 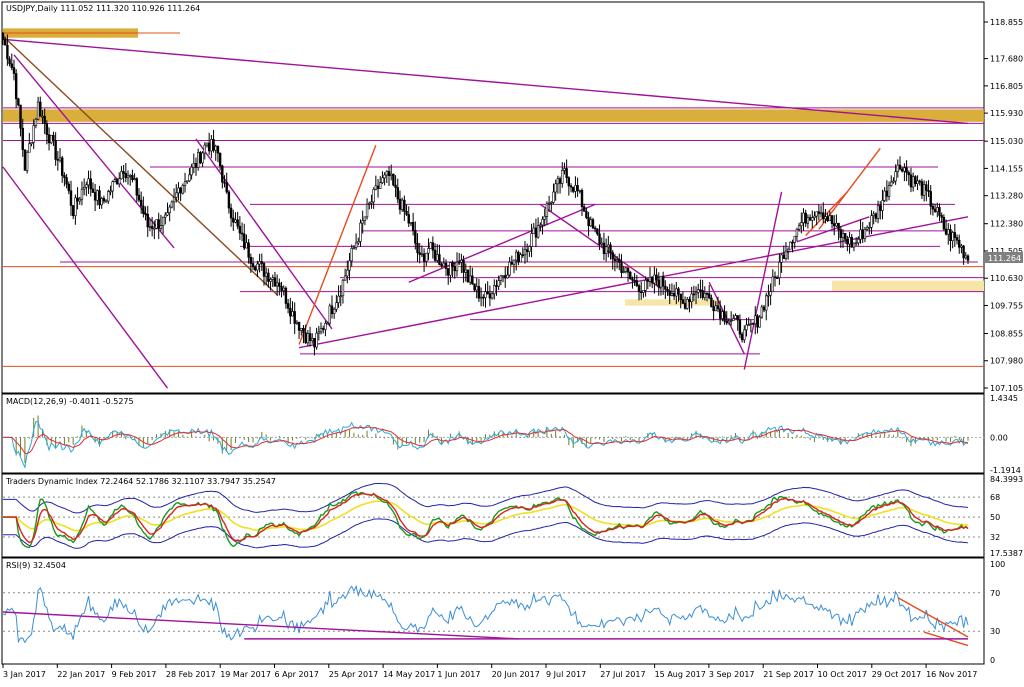 What do you see at coordinates (486, 440) in the screenshot?
I see `macd-signal-line` at bounding box center [486, 440].